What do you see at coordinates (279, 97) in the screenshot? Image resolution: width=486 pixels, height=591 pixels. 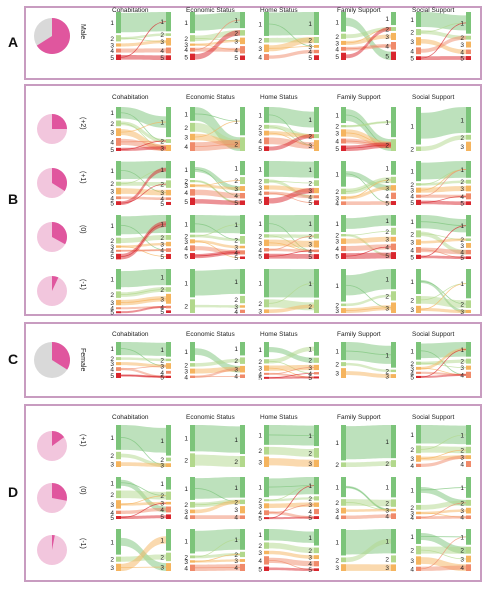 I see `column-header: Home Status` at bounding box center [279, 97].